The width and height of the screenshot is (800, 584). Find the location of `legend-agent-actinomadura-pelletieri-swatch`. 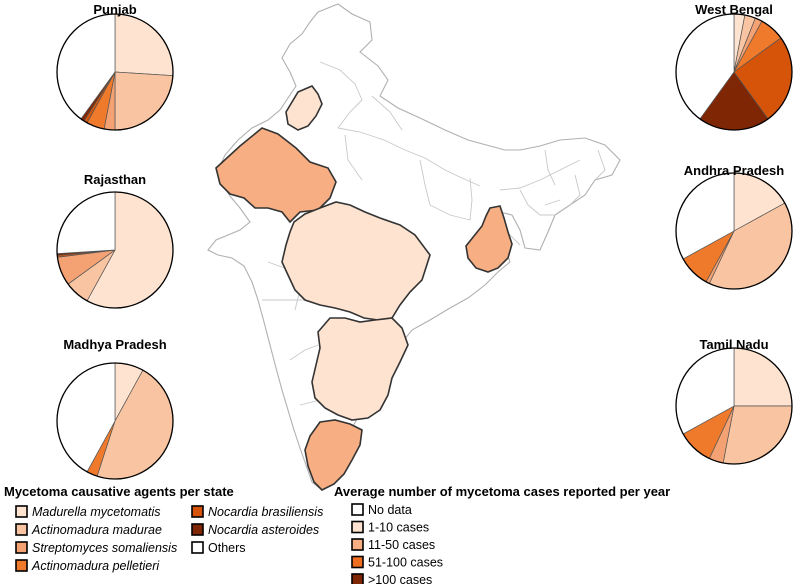

legend-agent-actinomadura-pelletieri-swatch is located at coordinates (21, 565).